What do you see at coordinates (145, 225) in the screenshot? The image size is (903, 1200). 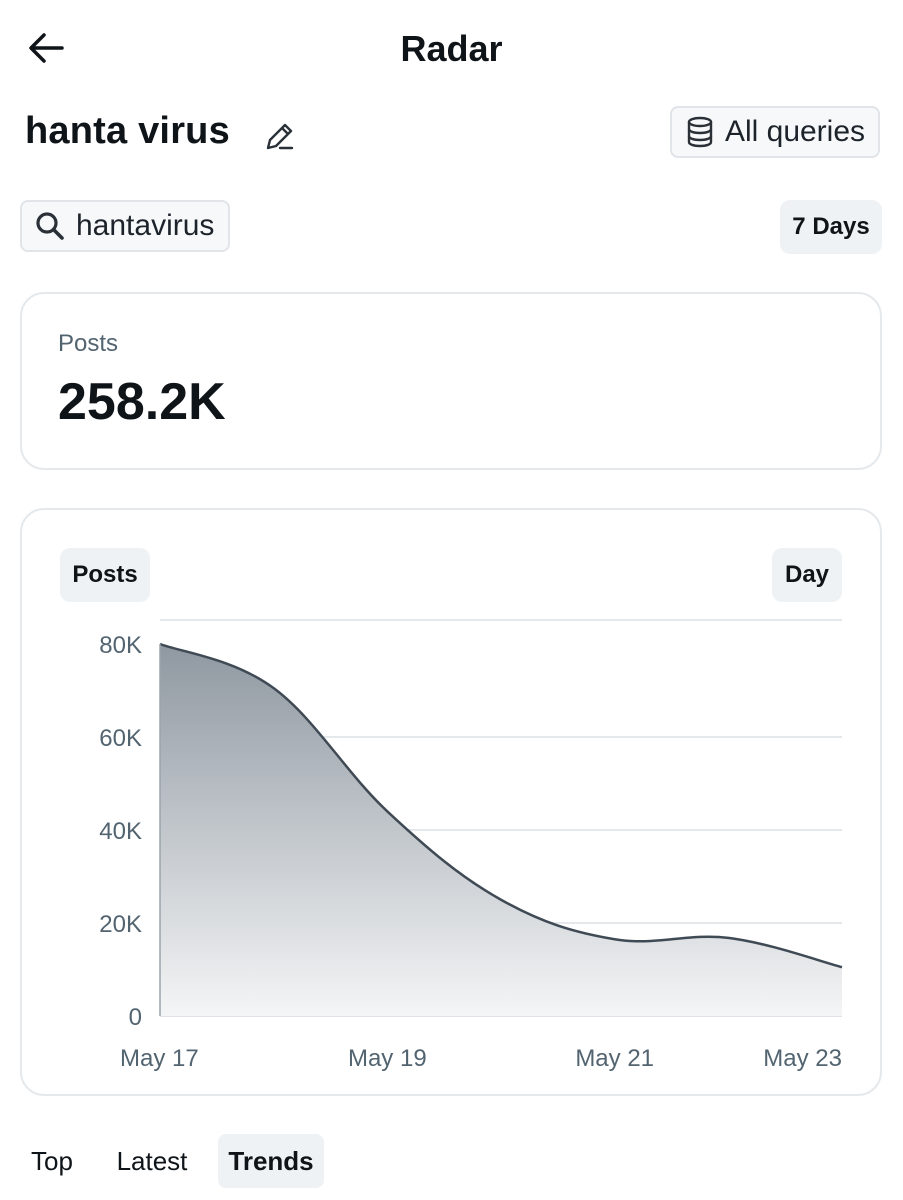 I see `search-term: hantavirus` at bounding box center [145, 225].